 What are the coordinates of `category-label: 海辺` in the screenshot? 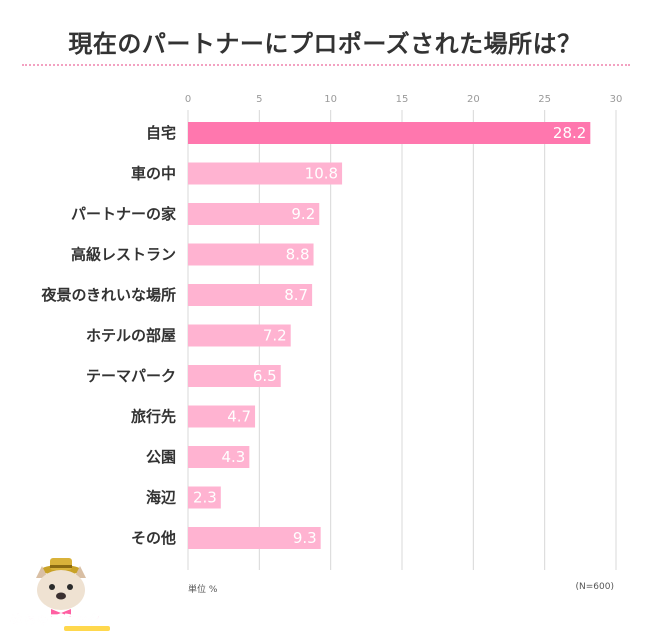 It's located at (161, 498).